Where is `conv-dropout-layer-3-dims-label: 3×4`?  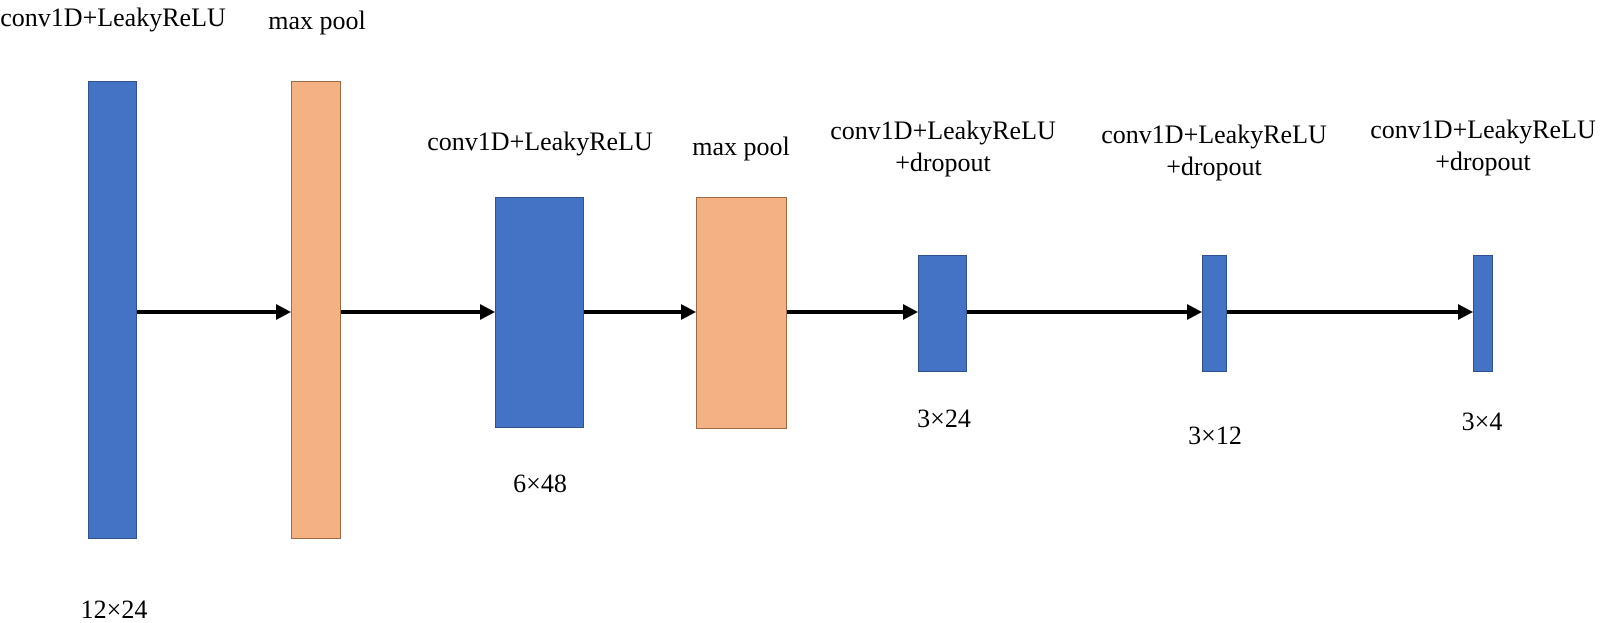 conv-dropout-layer-3-dims-label: 3×4 is located at coordinates (1482, 421).